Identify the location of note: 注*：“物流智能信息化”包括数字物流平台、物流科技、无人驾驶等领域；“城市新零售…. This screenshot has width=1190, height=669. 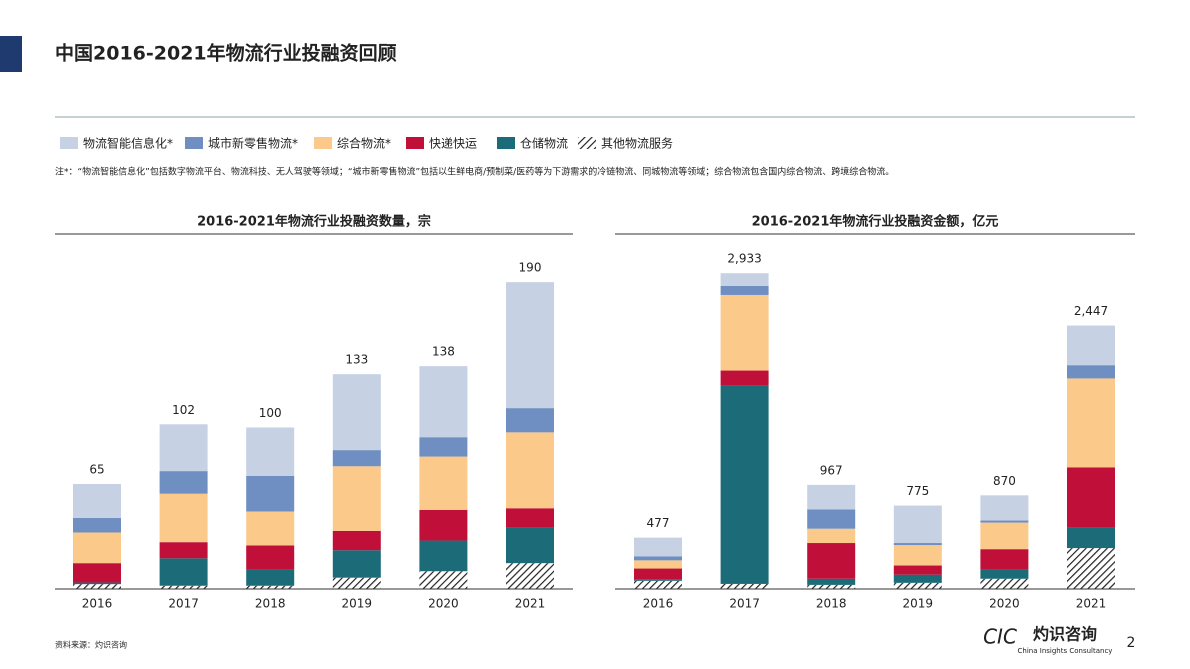
(474, 172).